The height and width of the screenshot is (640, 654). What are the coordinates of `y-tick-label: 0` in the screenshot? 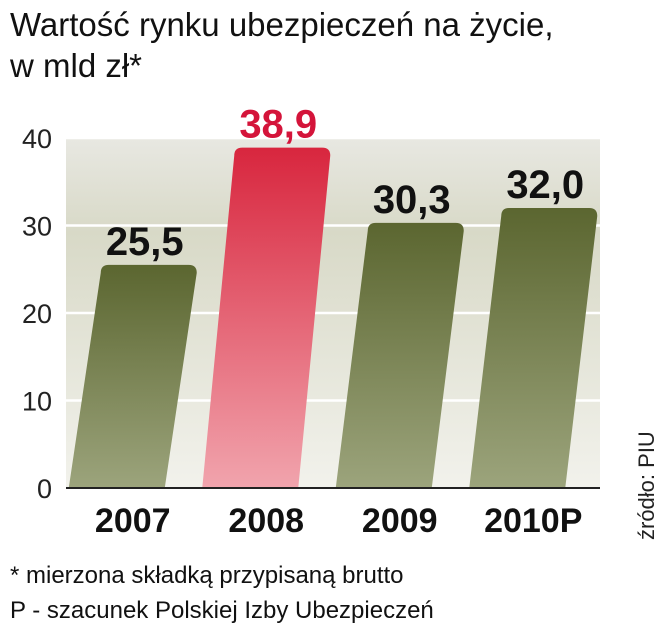 It's located at (44, 489).